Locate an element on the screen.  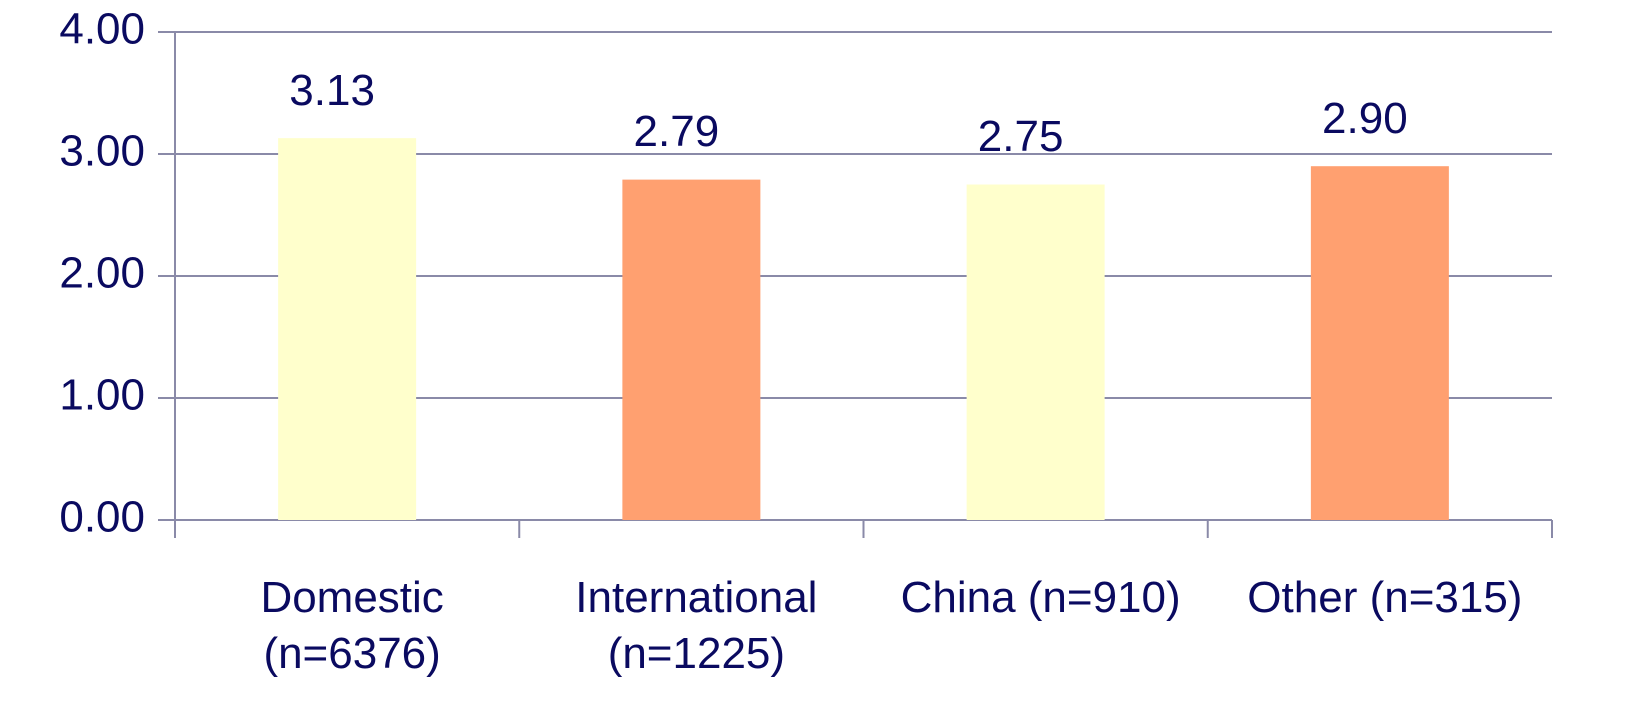
y-tick-label: 0.00 is located at coordinates (102, 517).